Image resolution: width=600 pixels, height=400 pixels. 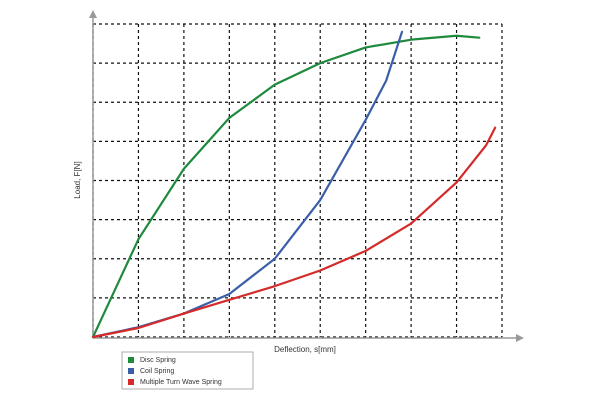 What do you see at coordinates (187, 370) in the screenshot?
I see `legend-box` at bounding box center [187, 370].